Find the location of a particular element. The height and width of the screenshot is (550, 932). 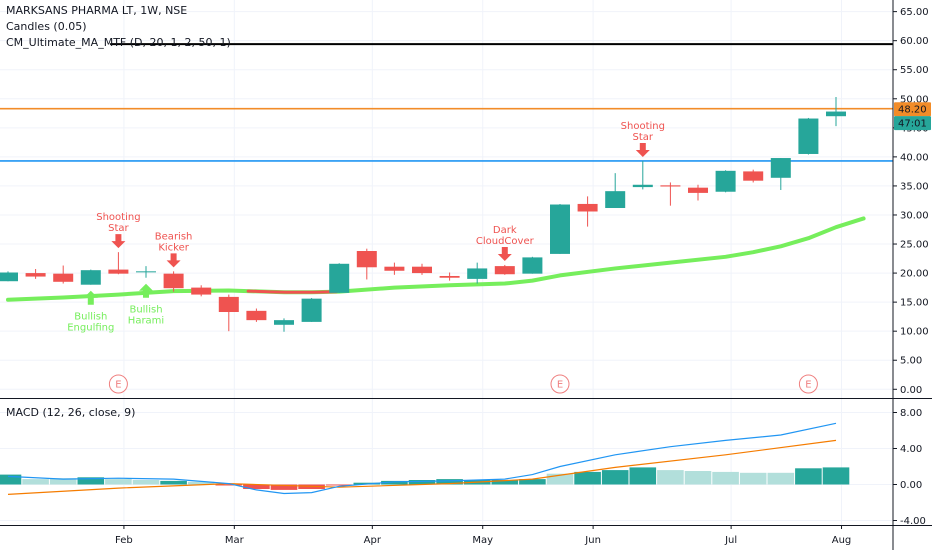

price-label-text: 48.20 is located at coordinates (912, 110).